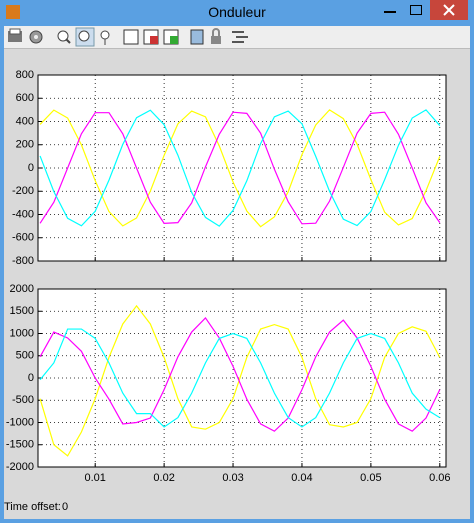 This screenshot has width=474, height=524. I want to click on y-tick-label: 600, so click(25, 98).